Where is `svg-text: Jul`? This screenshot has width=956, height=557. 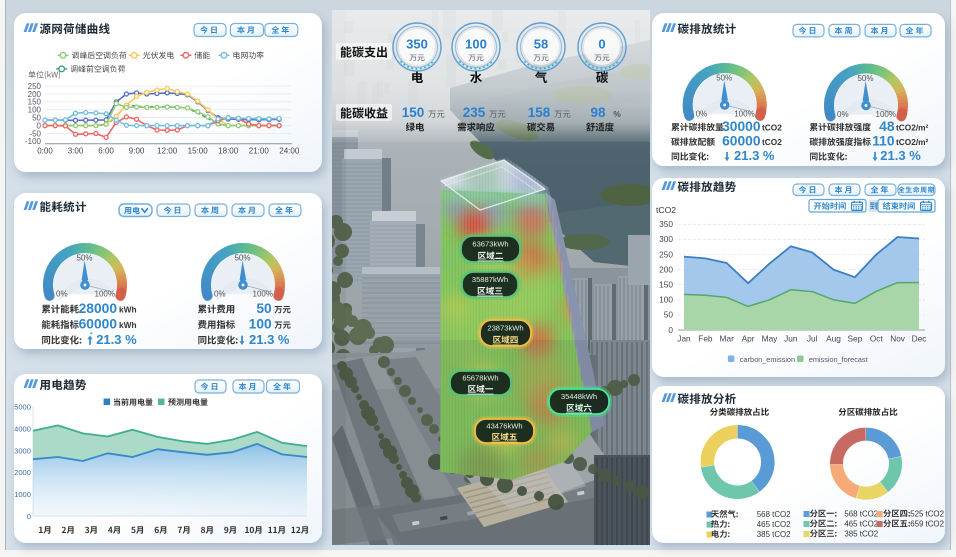
svg-text: Jul is located at coordinates (812, 339).